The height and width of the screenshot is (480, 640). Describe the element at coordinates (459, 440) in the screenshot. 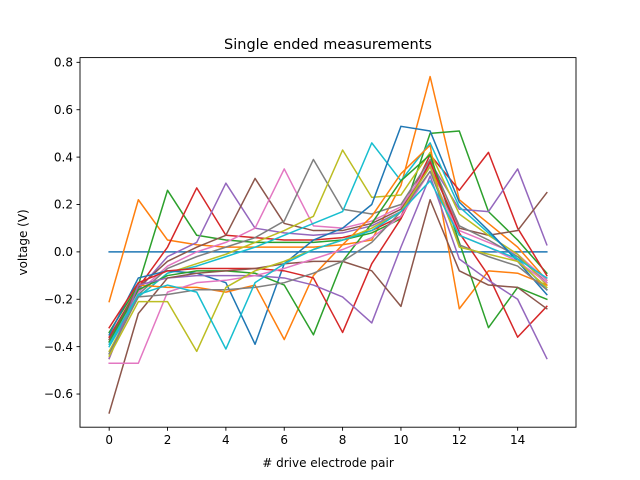

I see `x-tick-label: 12` at that location.